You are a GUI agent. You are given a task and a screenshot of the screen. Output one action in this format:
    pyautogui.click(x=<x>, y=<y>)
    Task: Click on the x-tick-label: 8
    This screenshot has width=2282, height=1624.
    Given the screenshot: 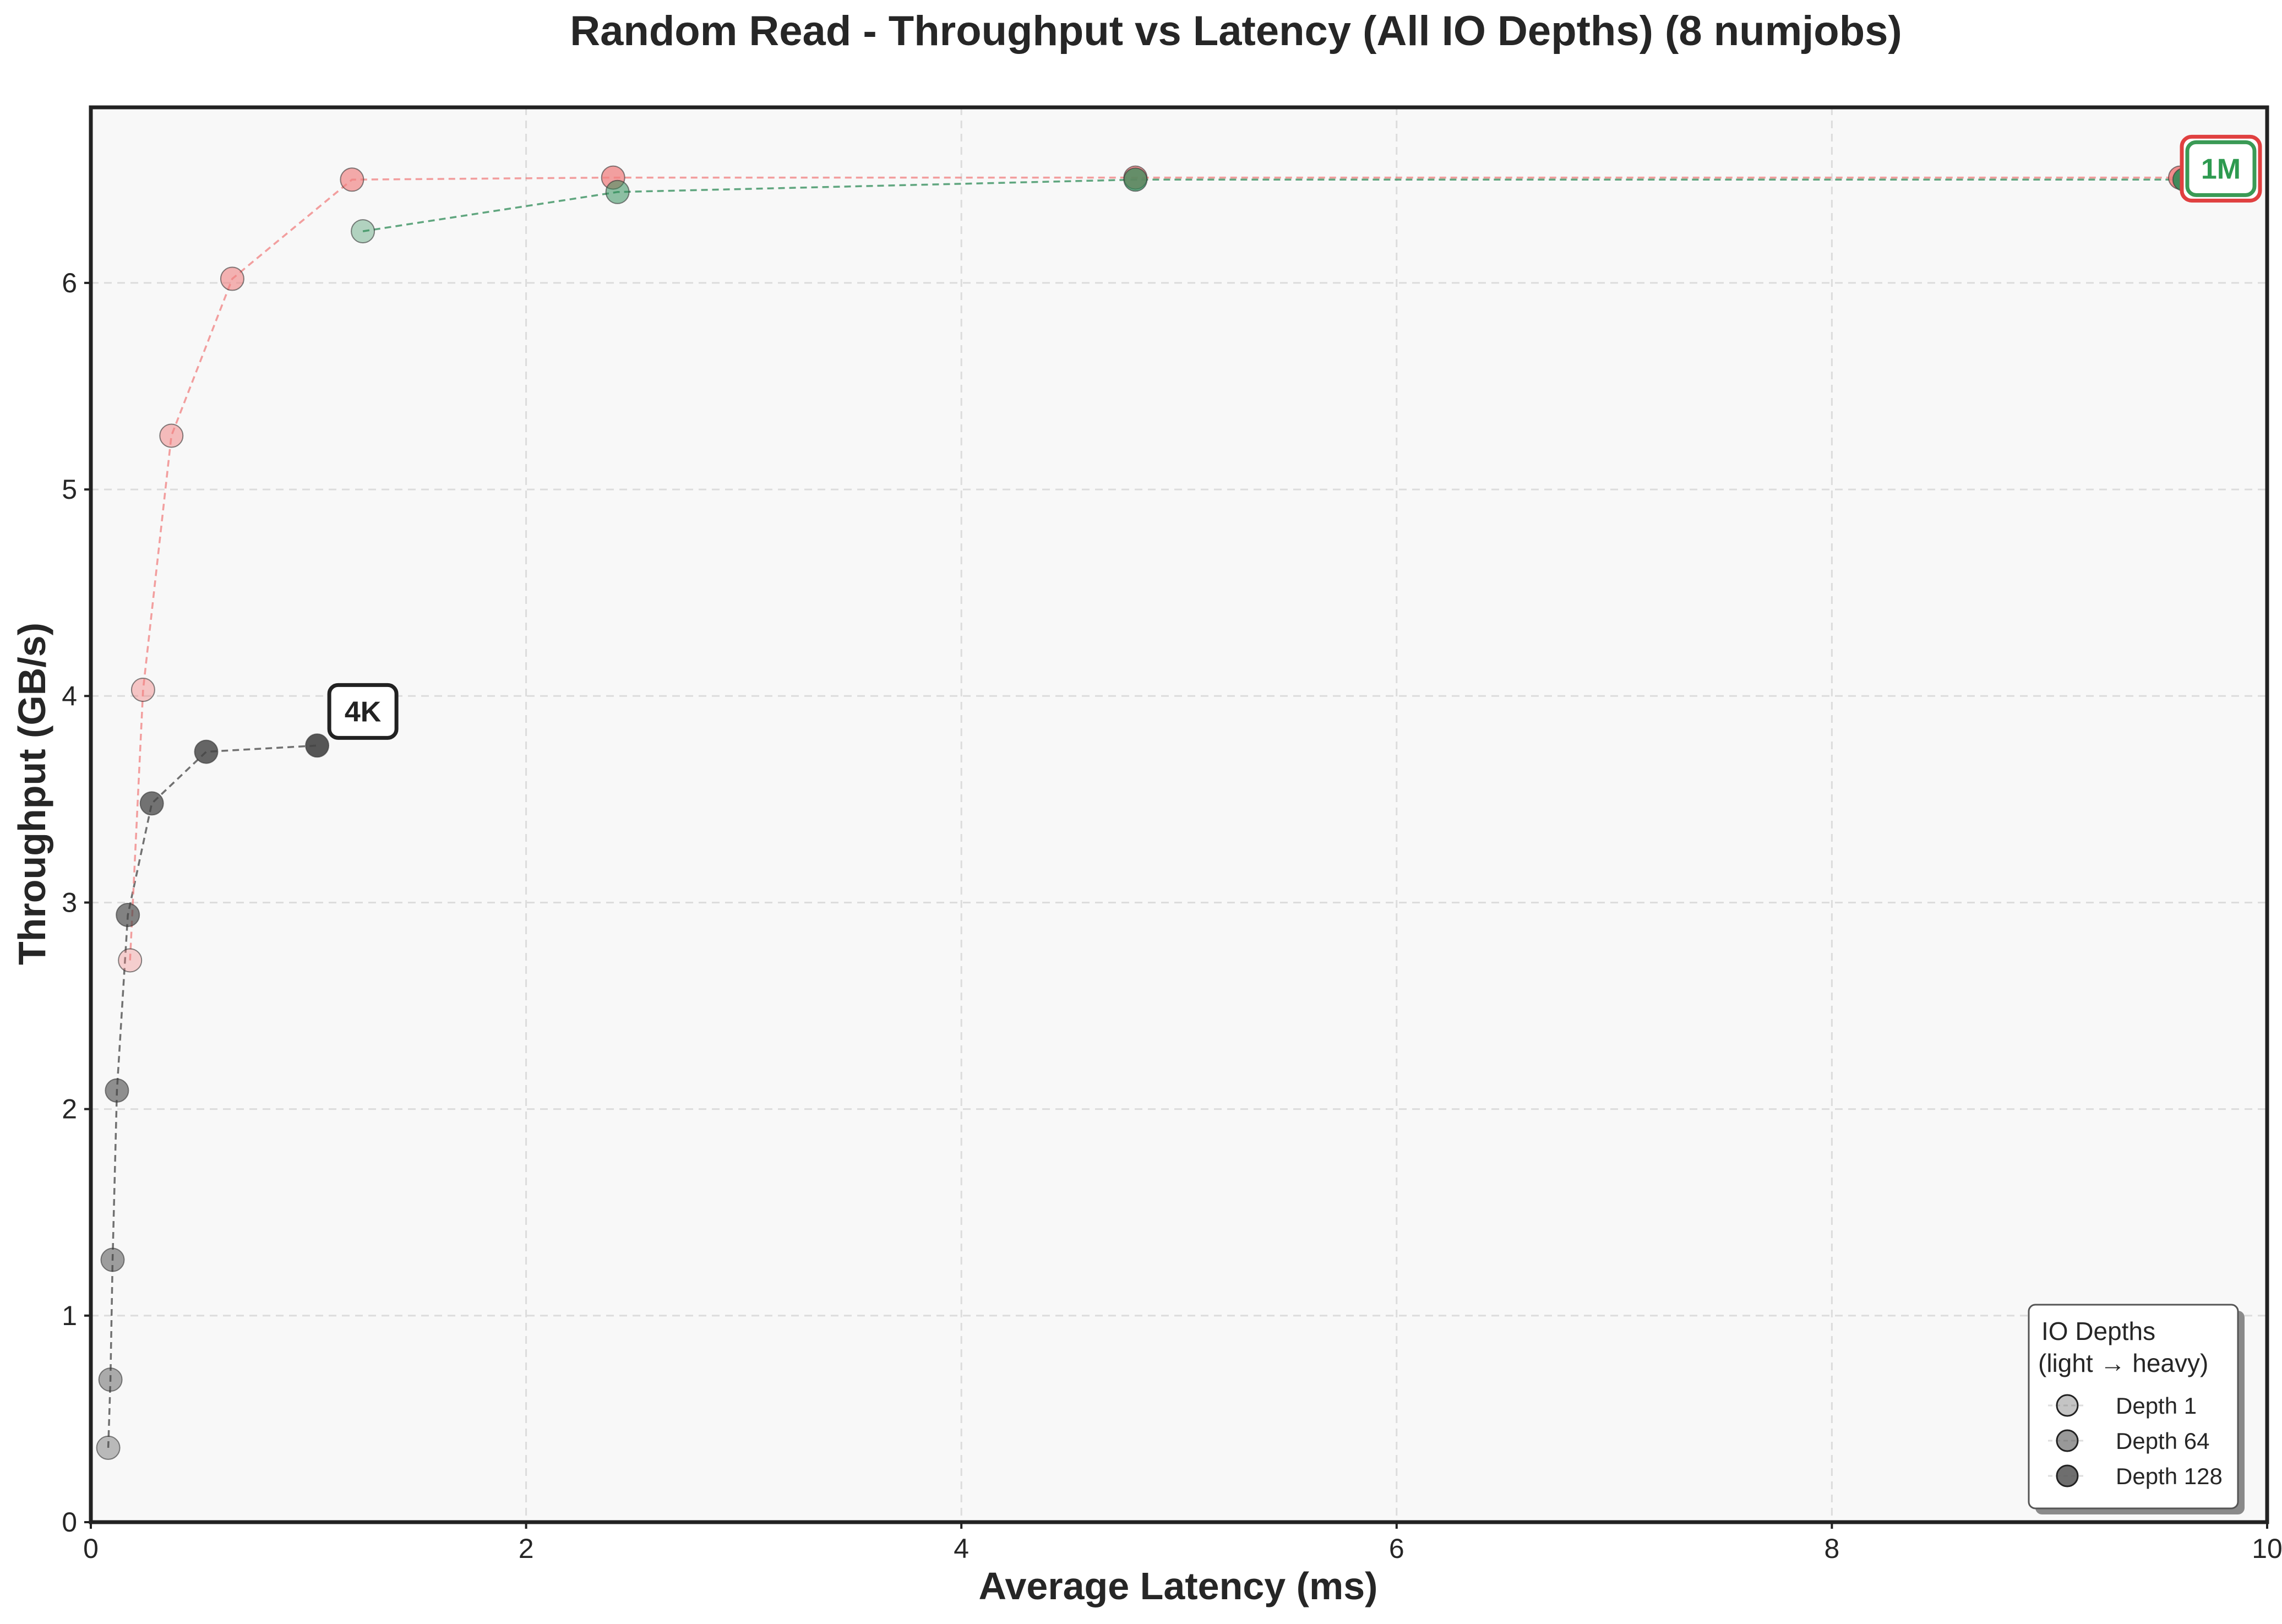 What is the action you would take?
    pyautogui.click(x=1831, y=1548)
    